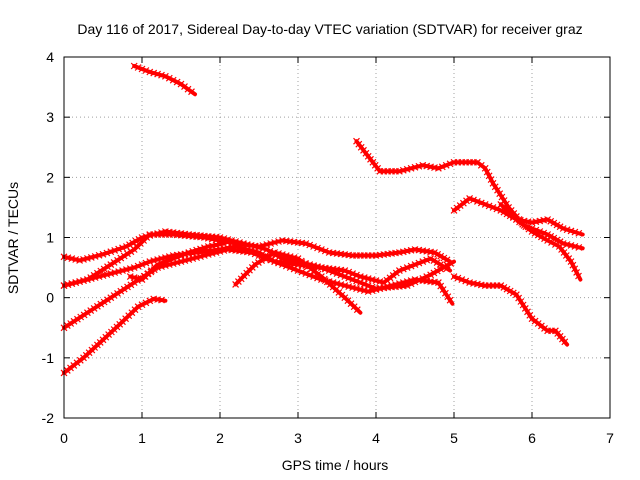 Image resolution: width=640 pixels, height=480 pixels. What do you see at coordinates (50, 238) in the screenshot?
I see `y-tick-label: 1` at bounding box center [50, 238].